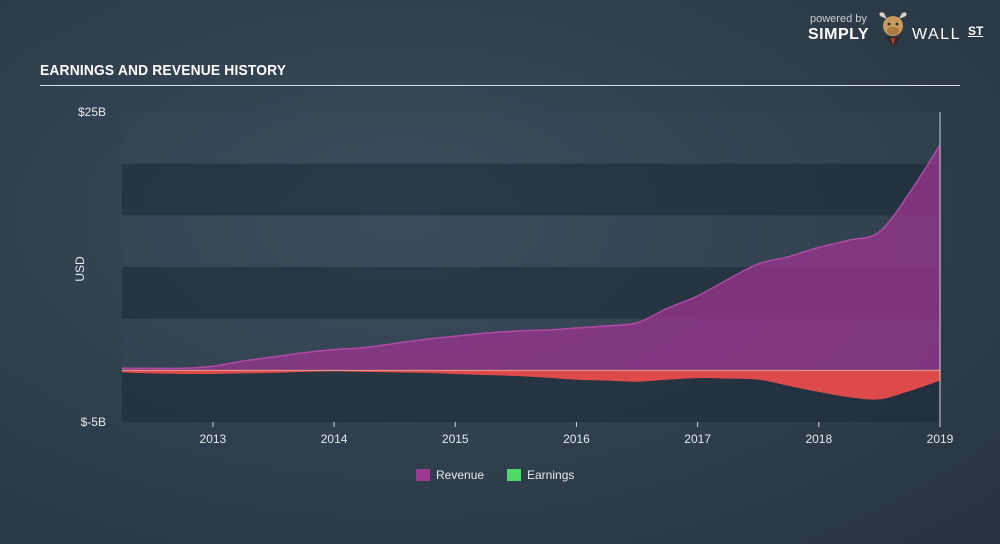  What do you see at coordinates (893, 30) in the screenshot?
I see `bull-logo-icon` at bounding box center [893, 30].